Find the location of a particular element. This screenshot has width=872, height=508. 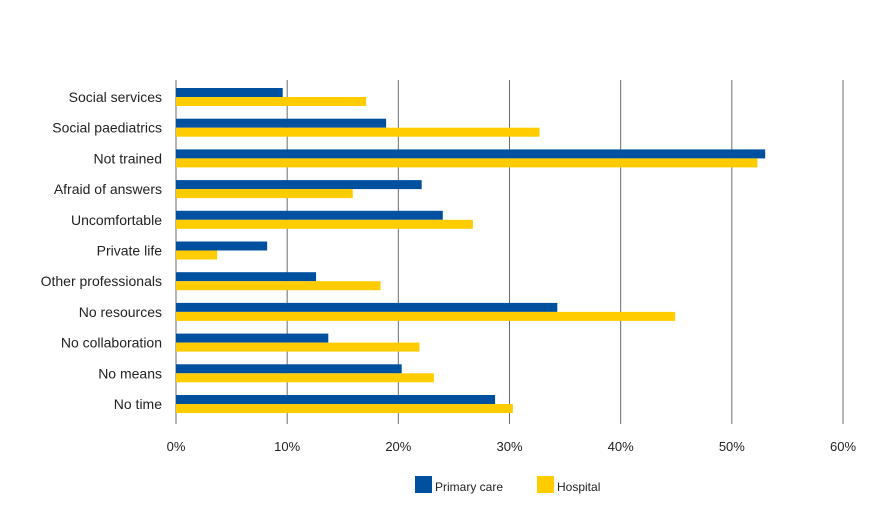

legend: Primary care Hospital is located at coordinates (507, 485).